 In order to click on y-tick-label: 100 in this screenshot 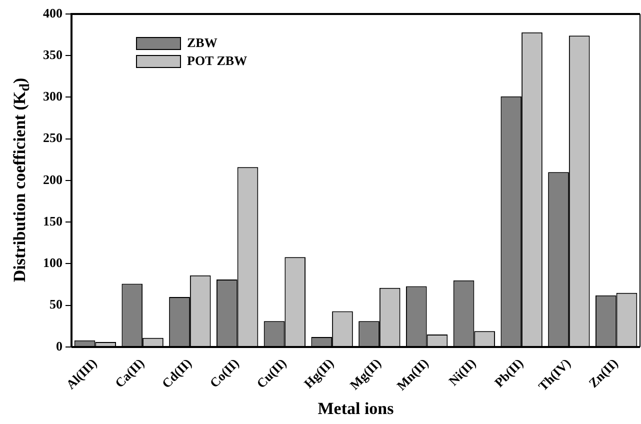, I will do `click(52, 262)`.